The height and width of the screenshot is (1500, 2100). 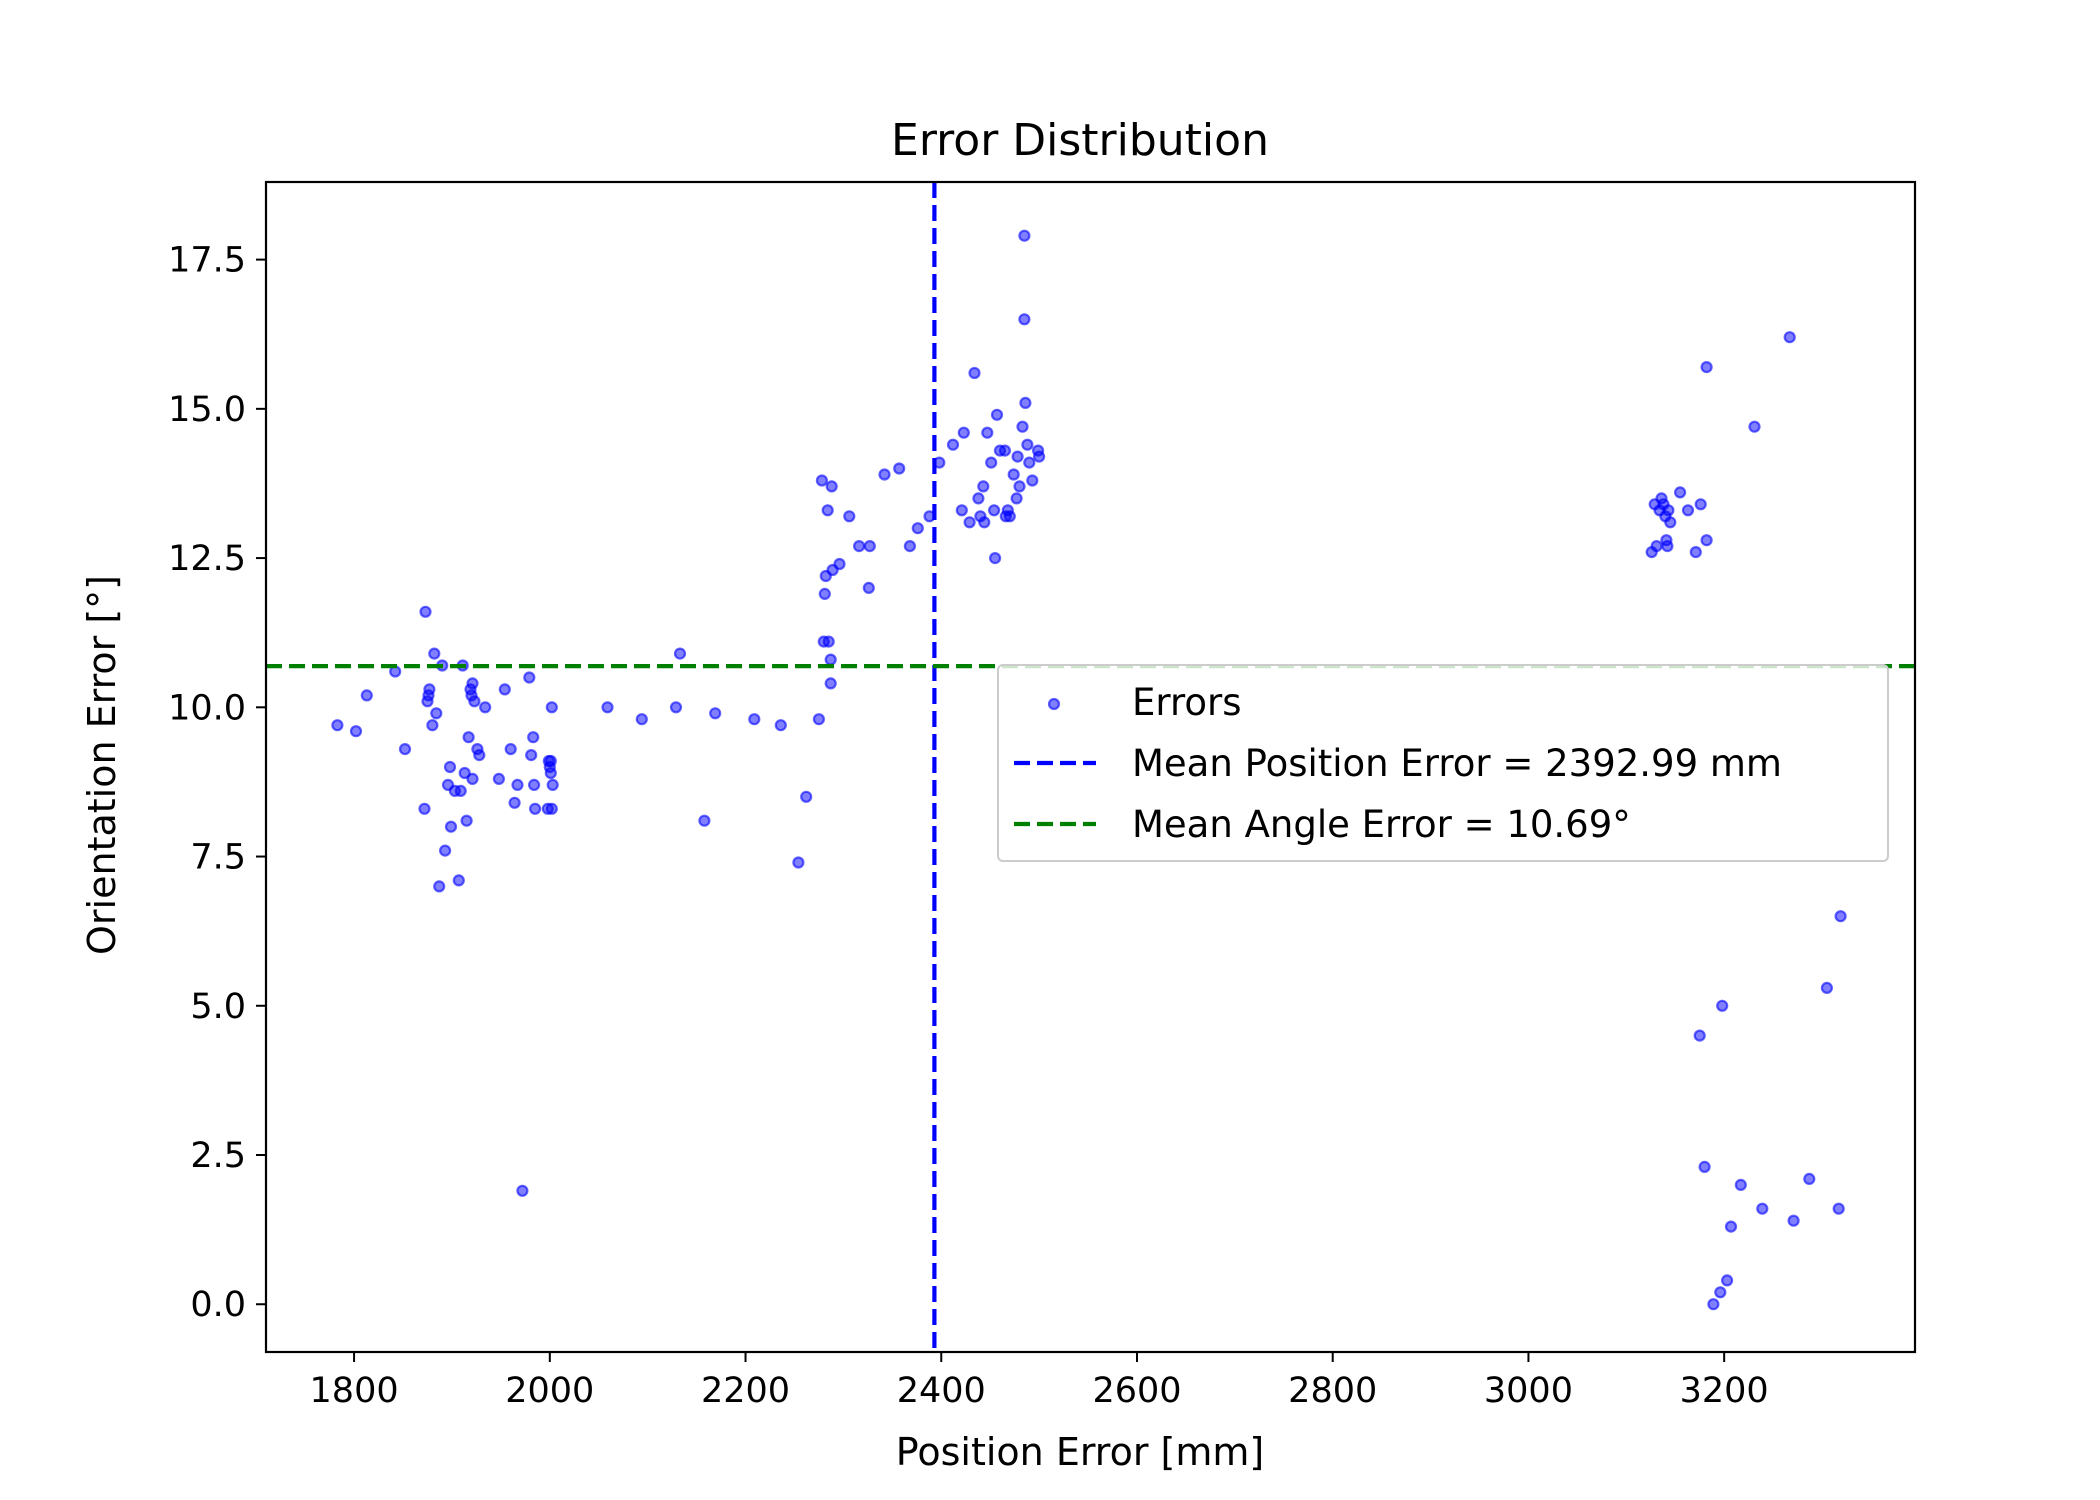 What do you see at coordinates (1136, 1391) in the screenshot?
I see `x-tick-label: 2600` at bounding box center [1136, 1391].